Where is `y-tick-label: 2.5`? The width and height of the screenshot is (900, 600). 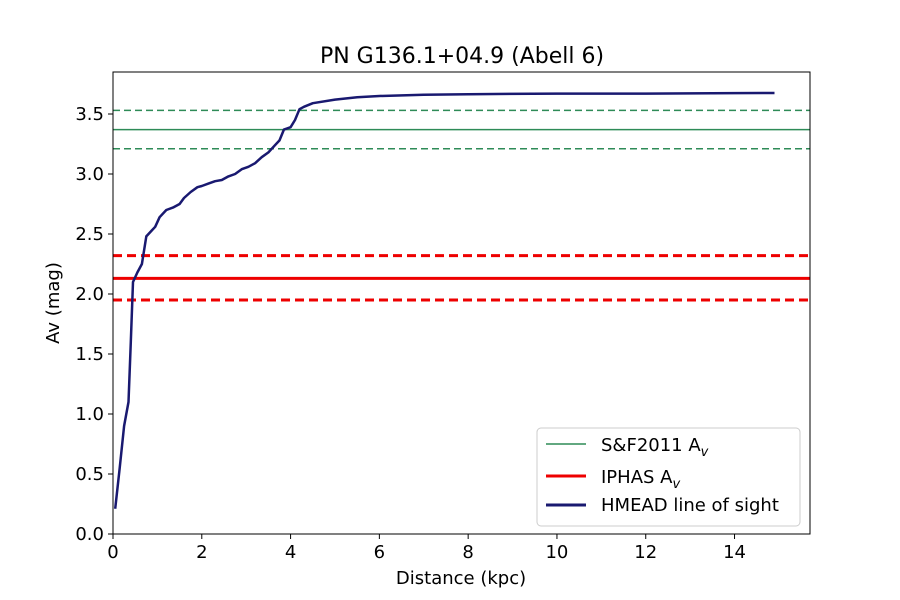 y-tick-label: 2.5 is located at coordinates (89, 234).